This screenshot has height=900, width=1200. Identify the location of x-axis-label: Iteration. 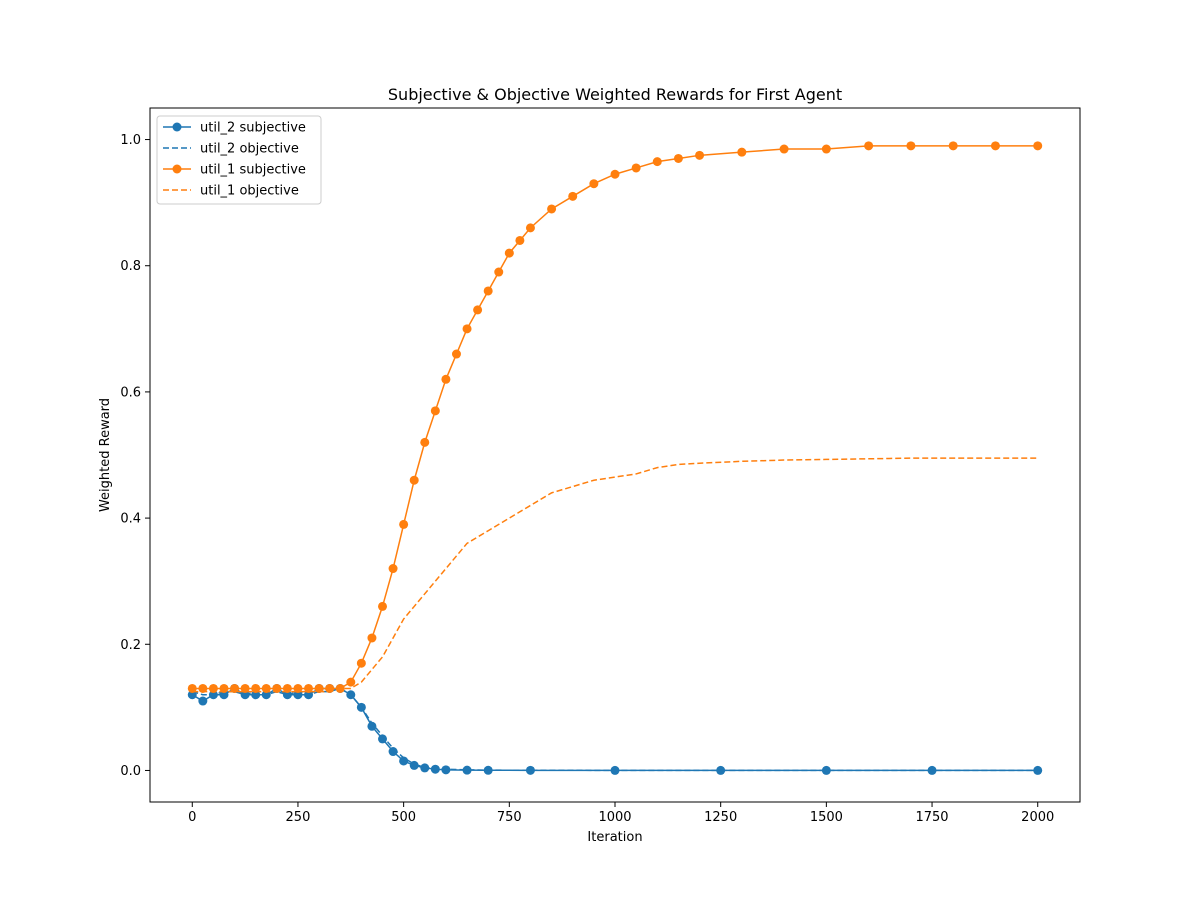
(614, 837).